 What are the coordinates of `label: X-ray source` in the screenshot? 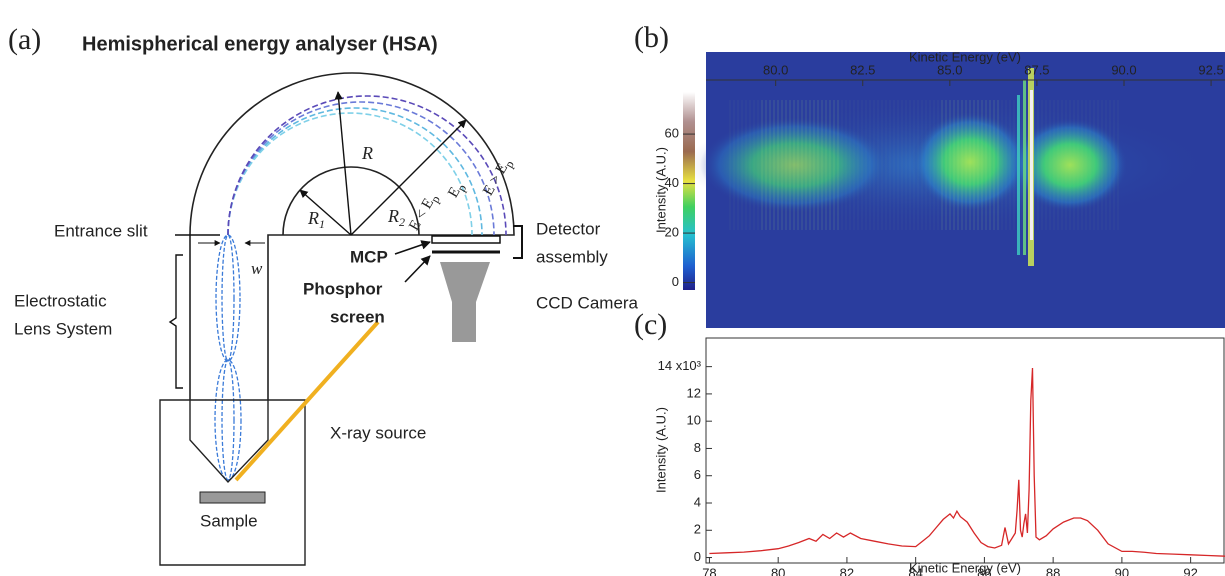 It's located at (378, 432).